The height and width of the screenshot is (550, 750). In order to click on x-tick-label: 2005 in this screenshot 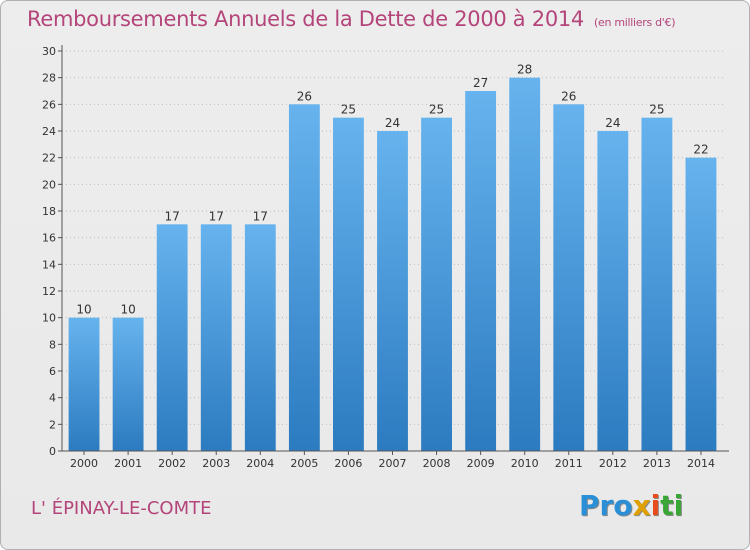, I will do `click(304, 463)`.